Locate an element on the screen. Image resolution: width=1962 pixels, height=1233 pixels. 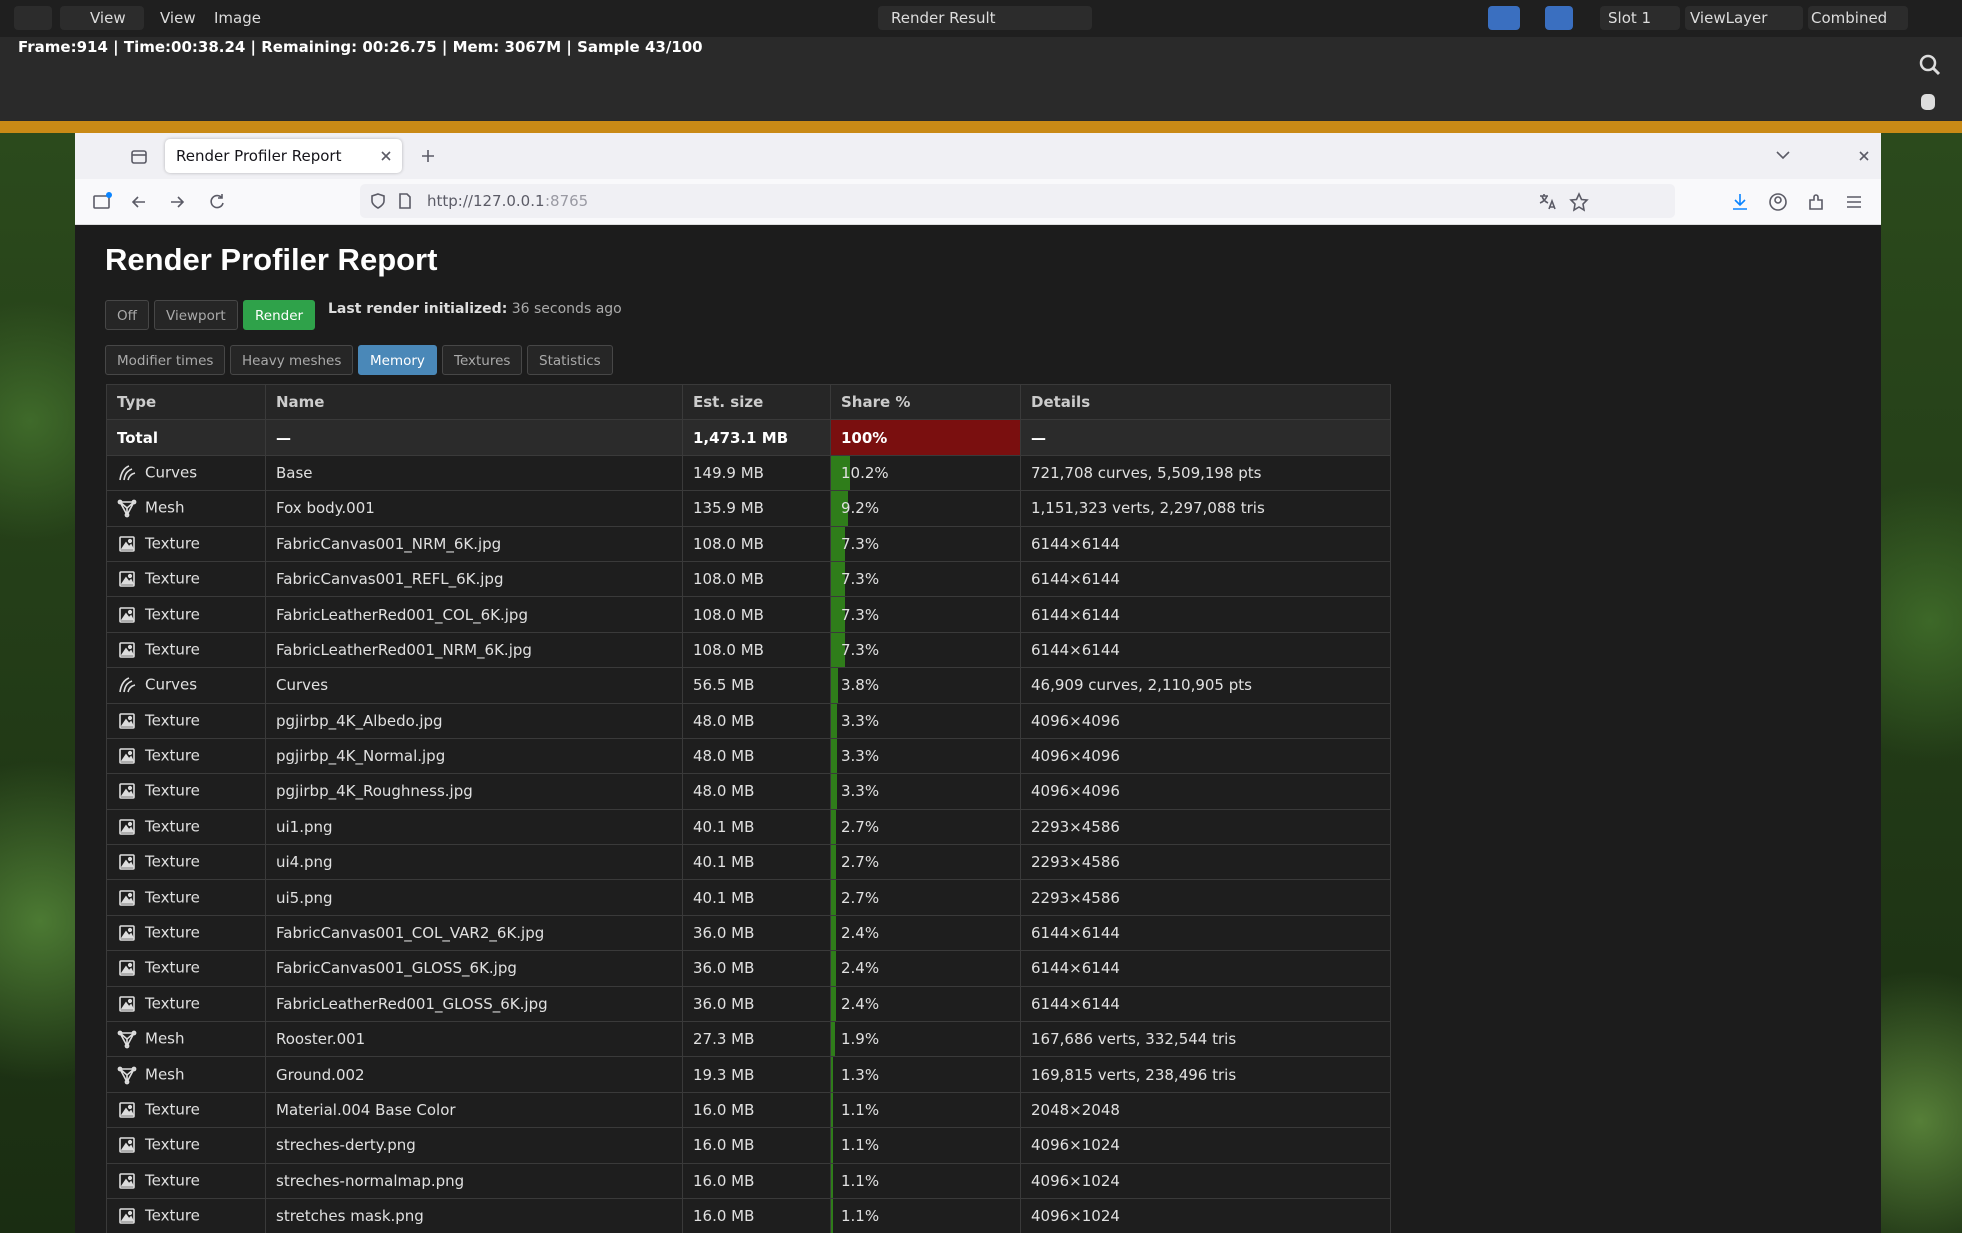
active-tab: Render Profiler Report is located at coordinates (283, 156).